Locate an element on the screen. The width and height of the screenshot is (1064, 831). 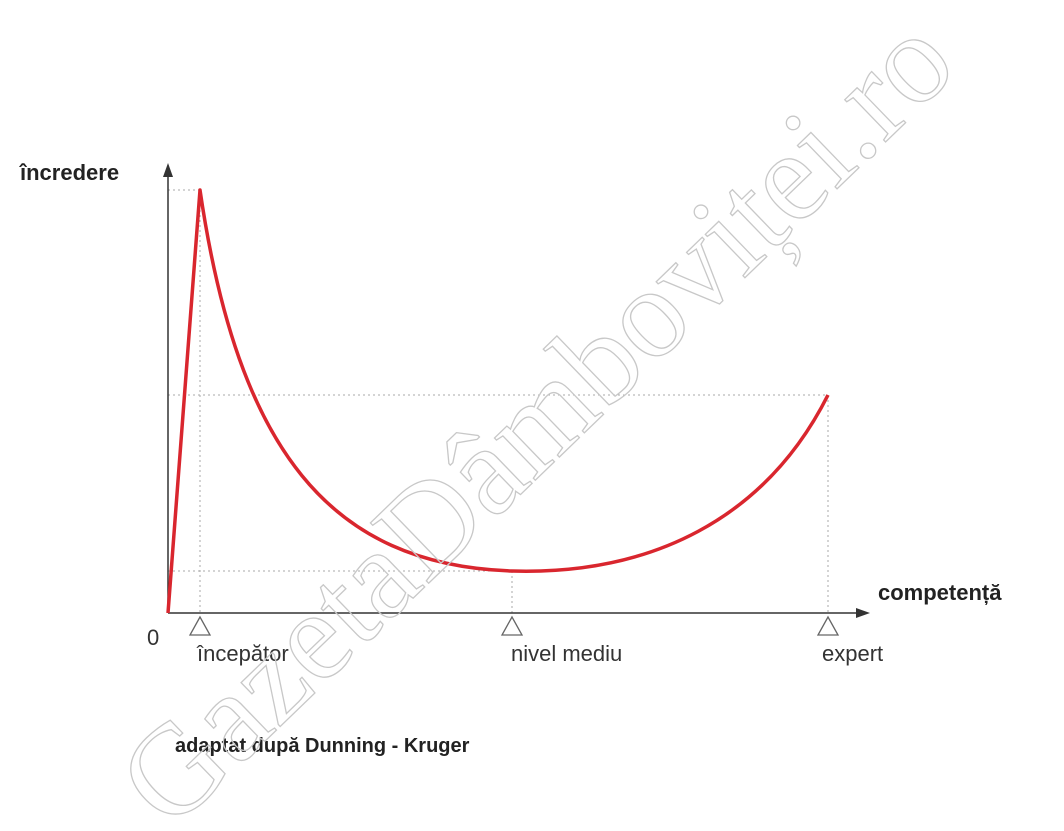
caption: adaptat după Dunning - Kruger is located at coordinates (322, 746).